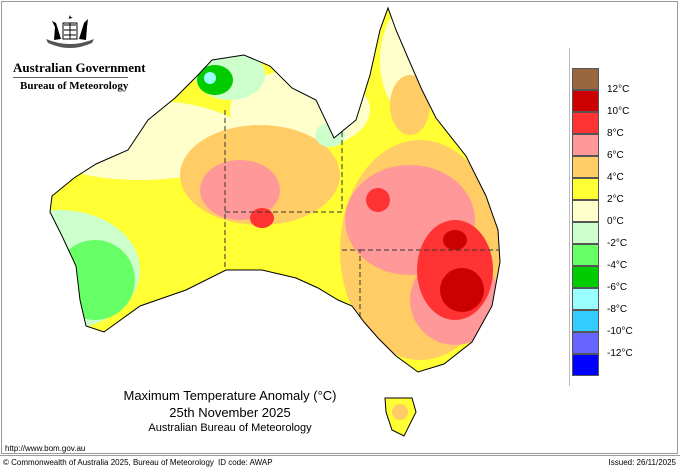 Image resolution: width=680 pixels, height=467 pixels. What do you see at coordinates (617, 265) in the screenshot?
I see `legend-label: -4°C` at bounding box center [617, 265].